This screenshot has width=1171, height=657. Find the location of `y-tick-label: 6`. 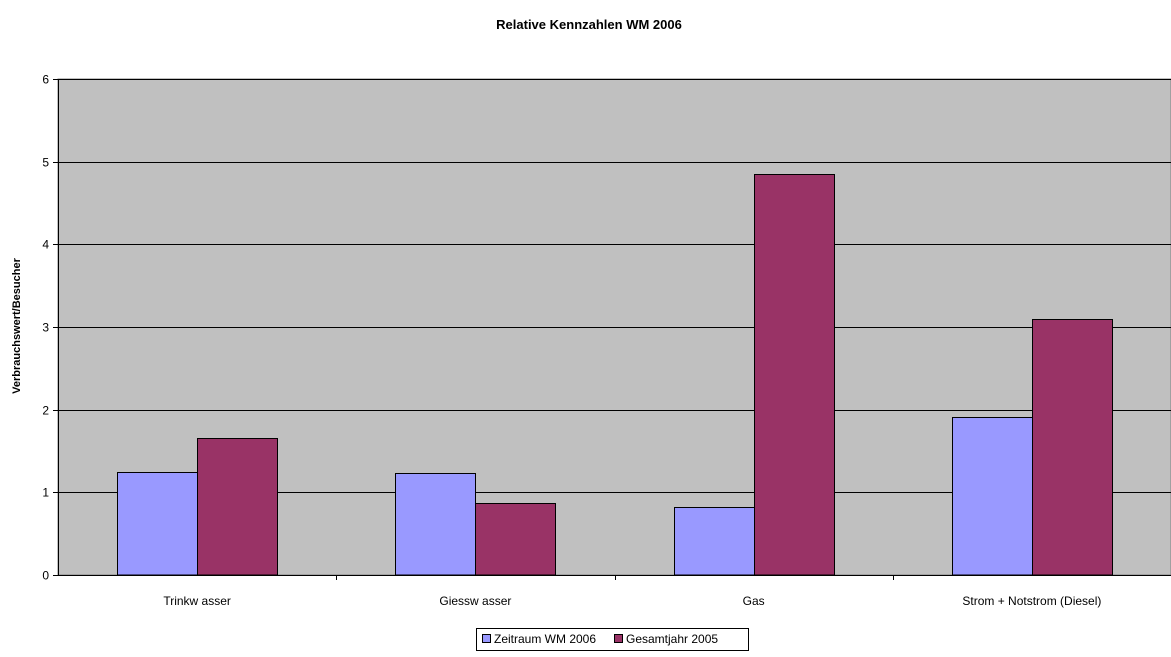

y-tick-label: 6 is located at coordinates (45, 80).